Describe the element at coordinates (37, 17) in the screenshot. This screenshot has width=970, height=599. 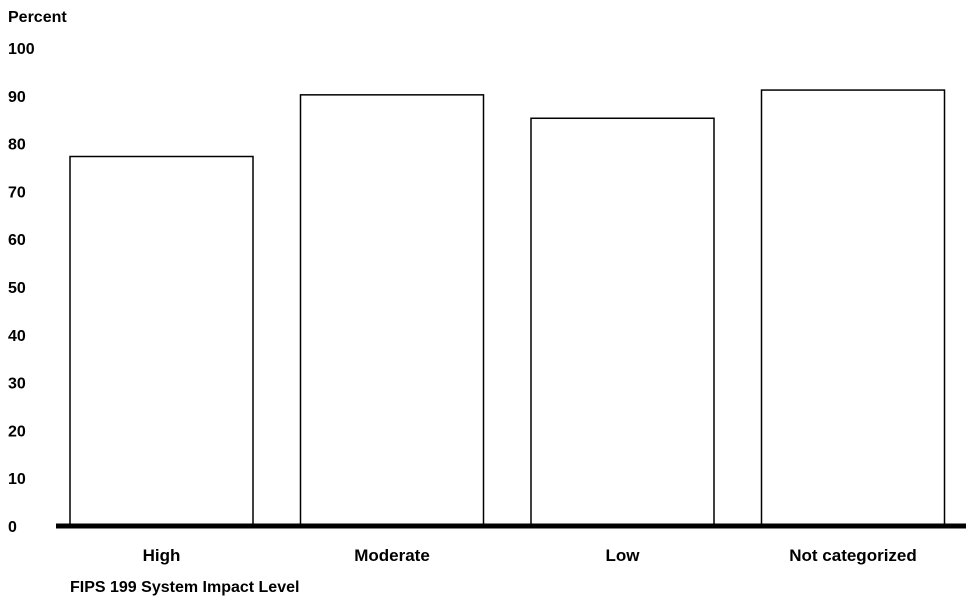
I see `y-axis-label: Percent` at that location.